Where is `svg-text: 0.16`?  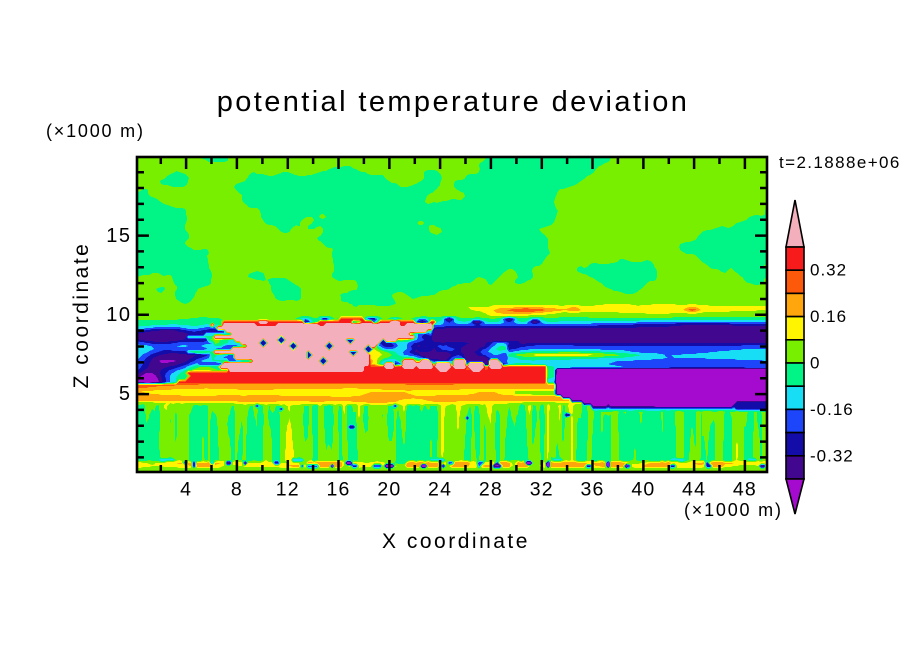 svg-text: 0.16 is located at coordinates (828, 316).